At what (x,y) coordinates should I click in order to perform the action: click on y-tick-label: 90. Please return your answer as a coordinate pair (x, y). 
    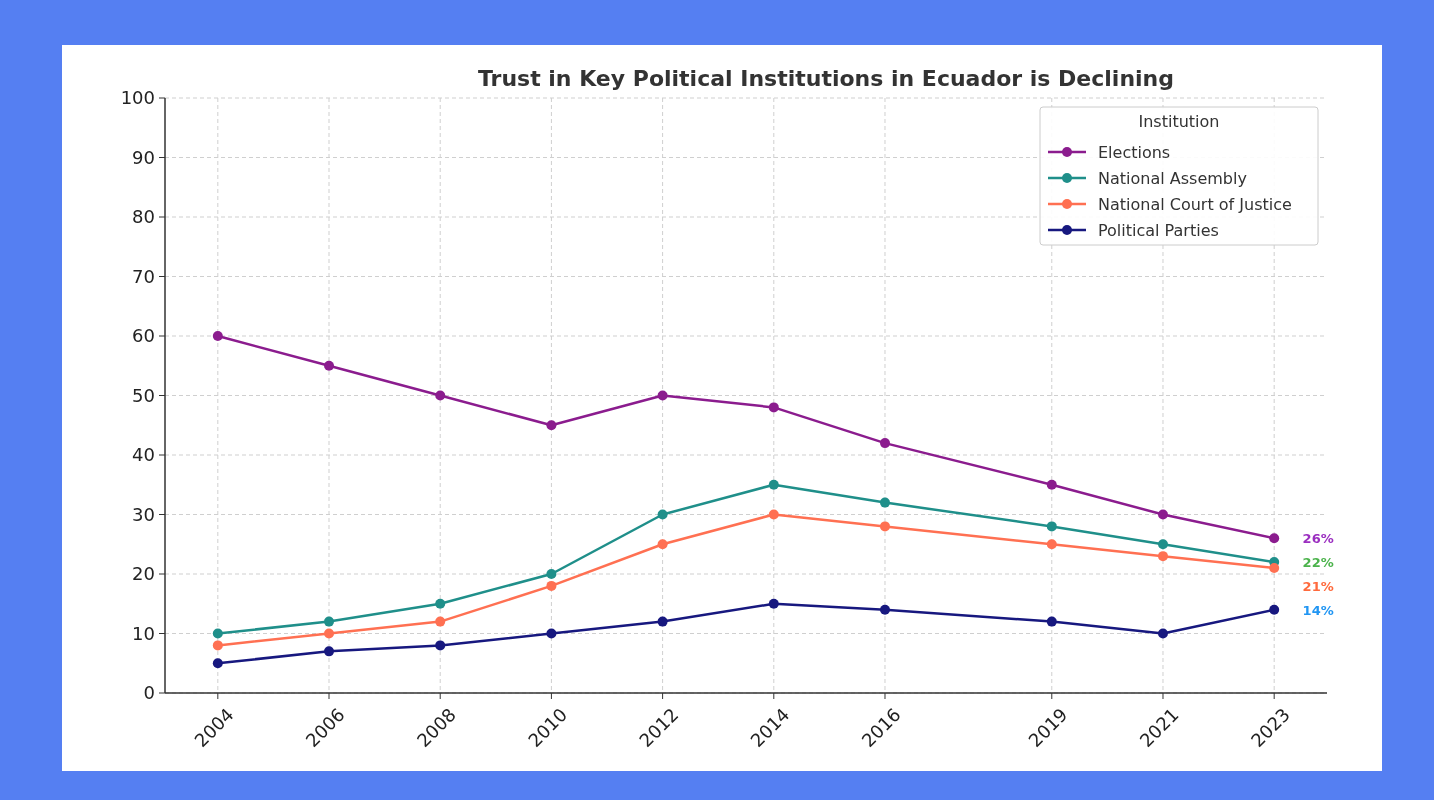
    Looking at the image, I should click on (143, 157).